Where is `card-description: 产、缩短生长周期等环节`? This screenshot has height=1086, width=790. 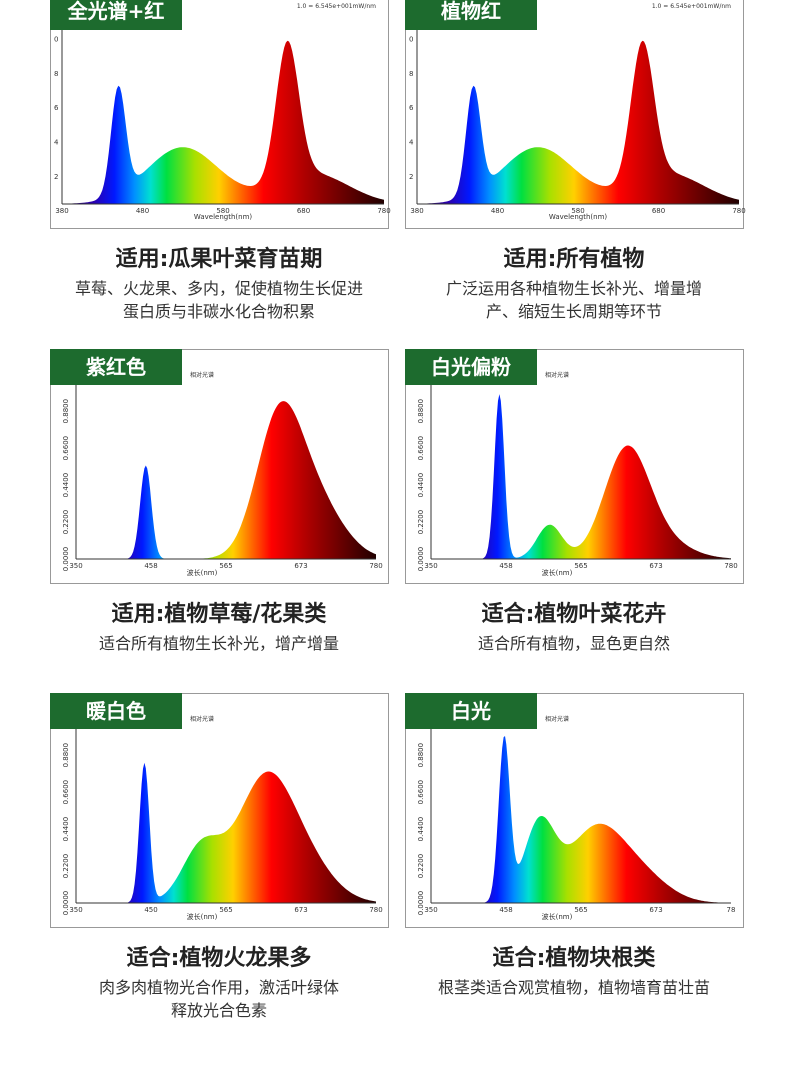
card-description: 产、缩短生长周期等环节 is located at coordinates (574, 311).